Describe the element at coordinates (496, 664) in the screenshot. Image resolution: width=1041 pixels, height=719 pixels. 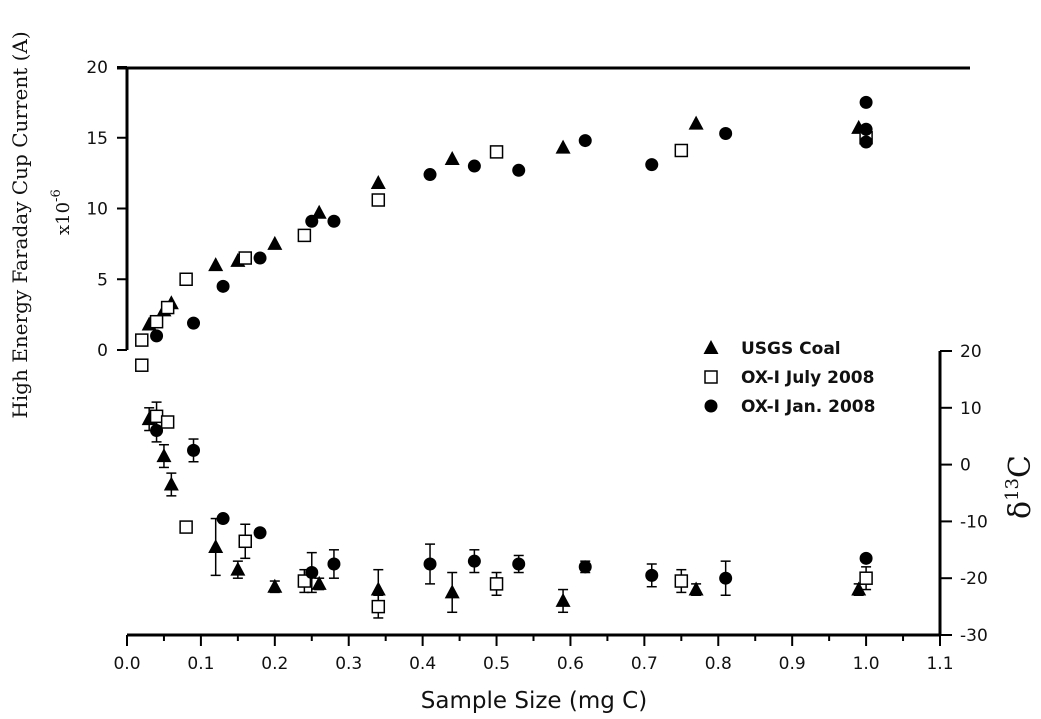
I see `x-tick-label: 0.5` at that location.